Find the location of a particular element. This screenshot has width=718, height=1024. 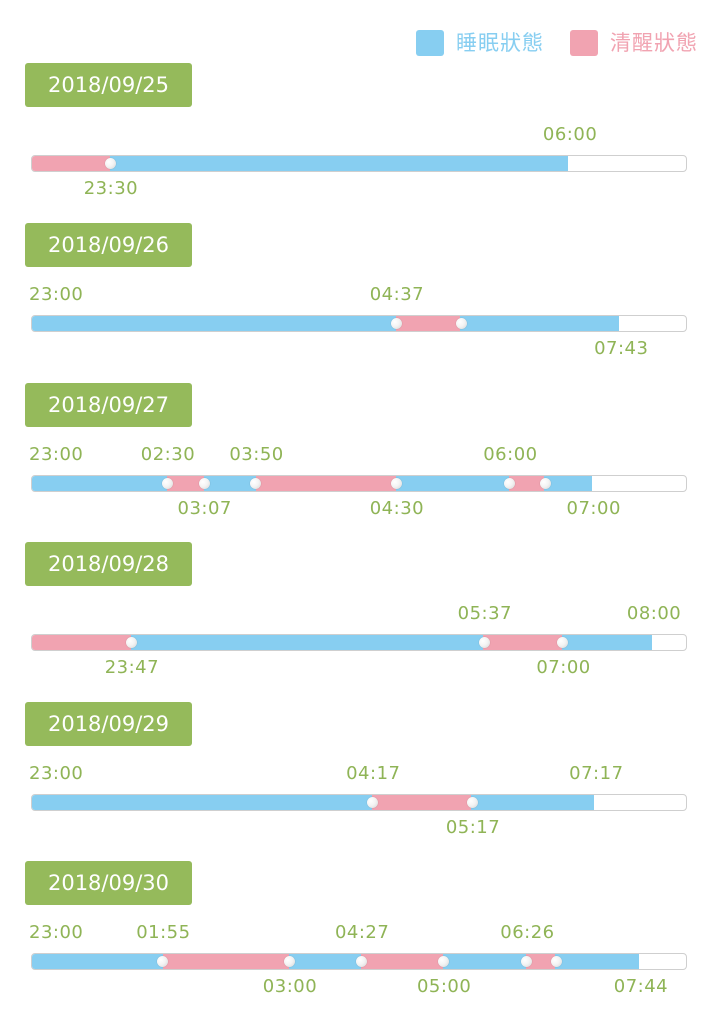

time-label-below: 23:47 is located at coordinates (132, 667).